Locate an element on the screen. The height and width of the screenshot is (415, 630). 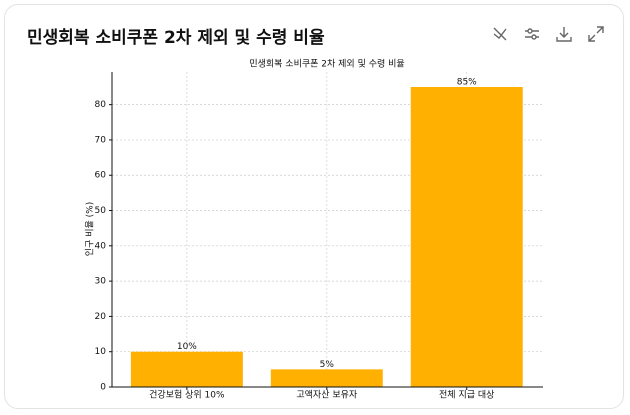
x-tick-label: 건강보험 상위 10% is located at coordinates (187, 395).